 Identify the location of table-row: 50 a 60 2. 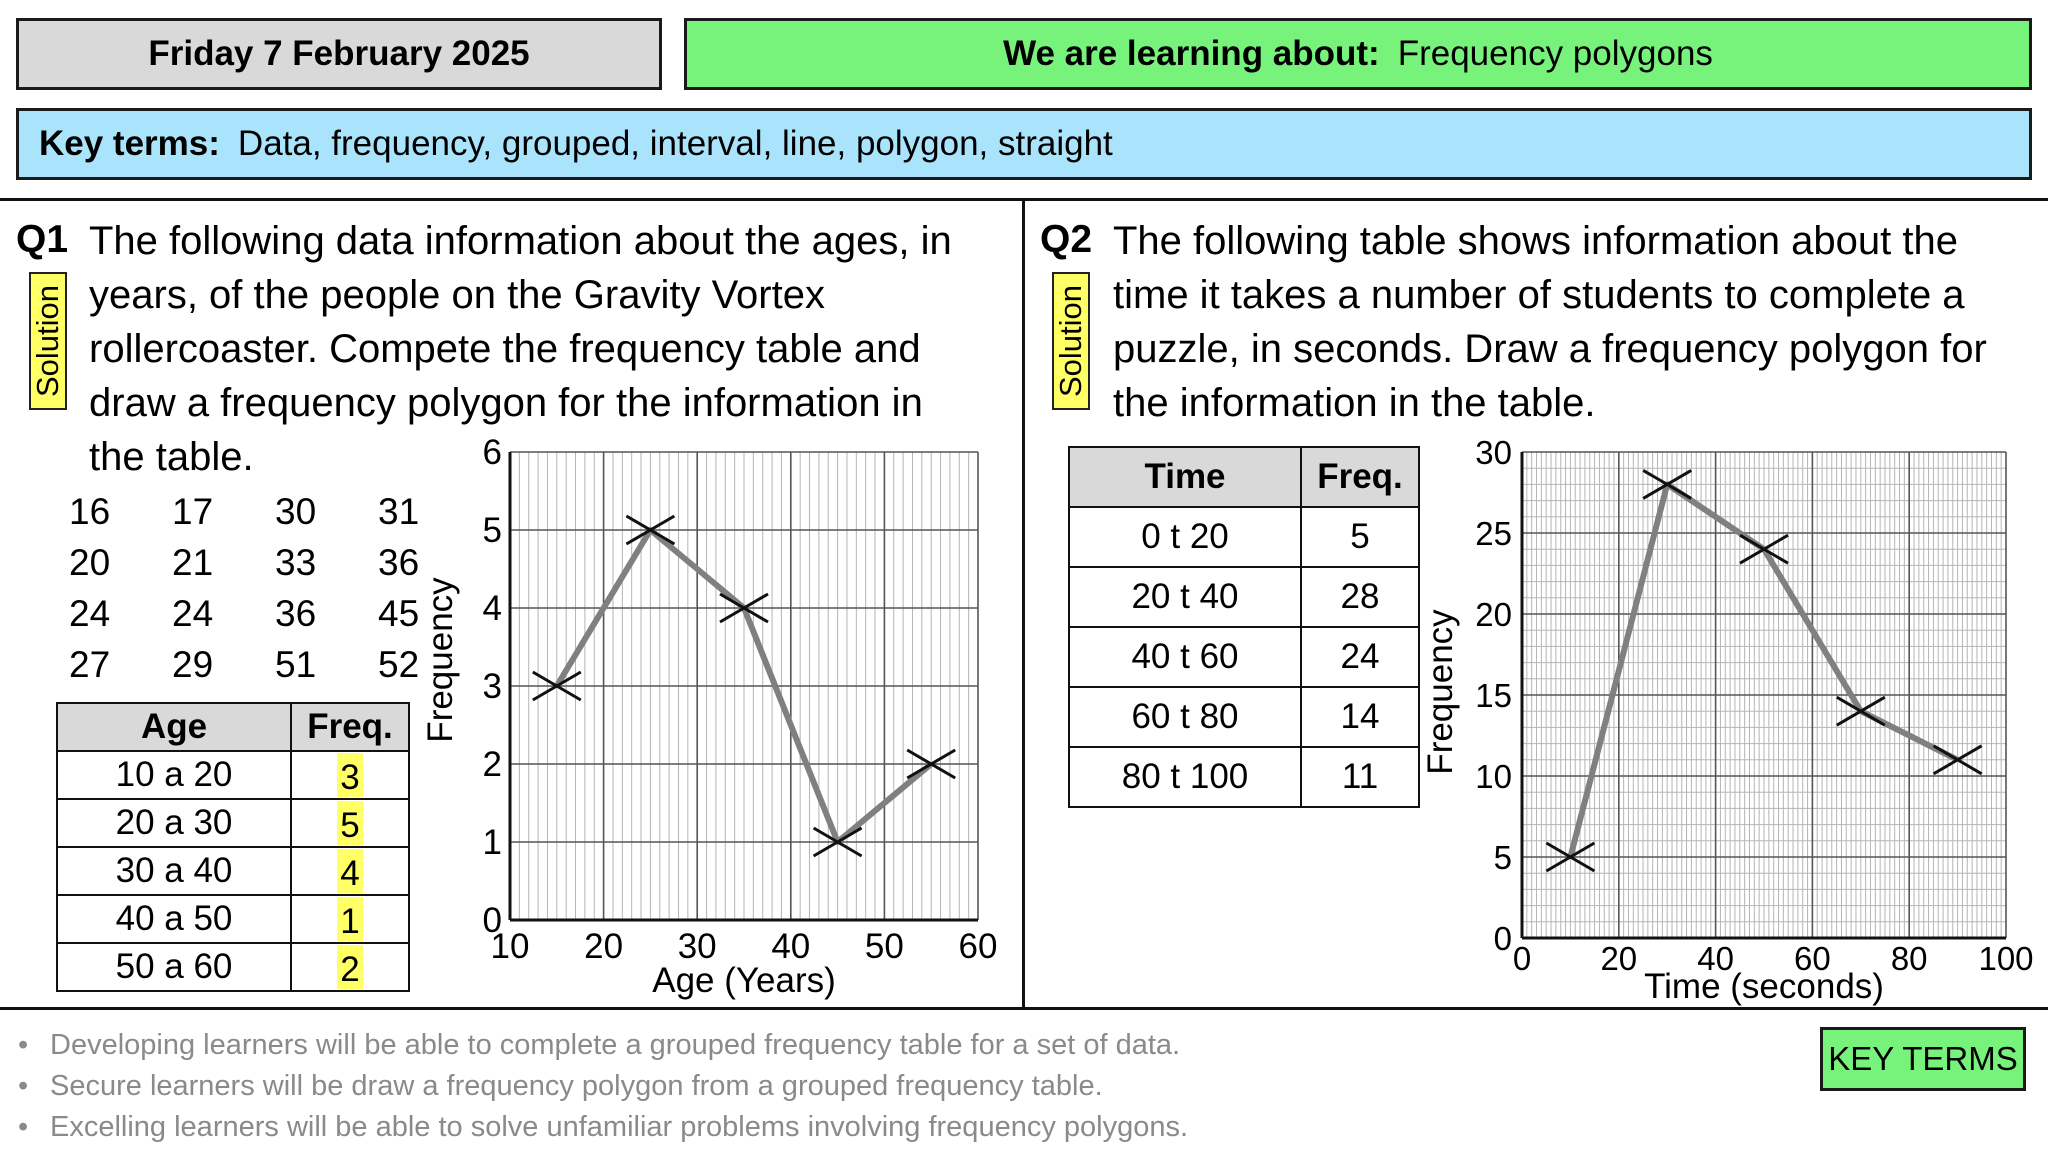
(233, 967).